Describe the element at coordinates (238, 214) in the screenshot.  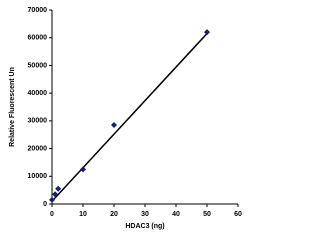
I see `x-tick-label: 60` at that location.